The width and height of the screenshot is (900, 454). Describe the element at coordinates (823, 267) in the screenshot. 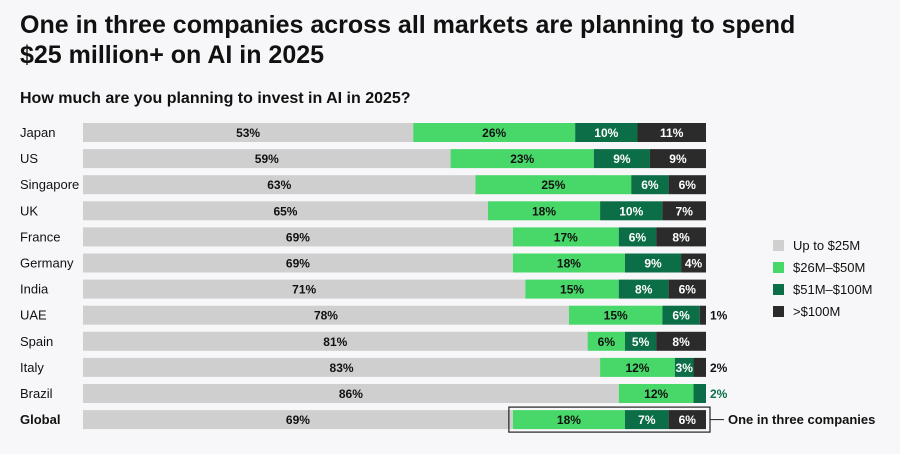

I see `legend-item: $26M–$50M` at that location.